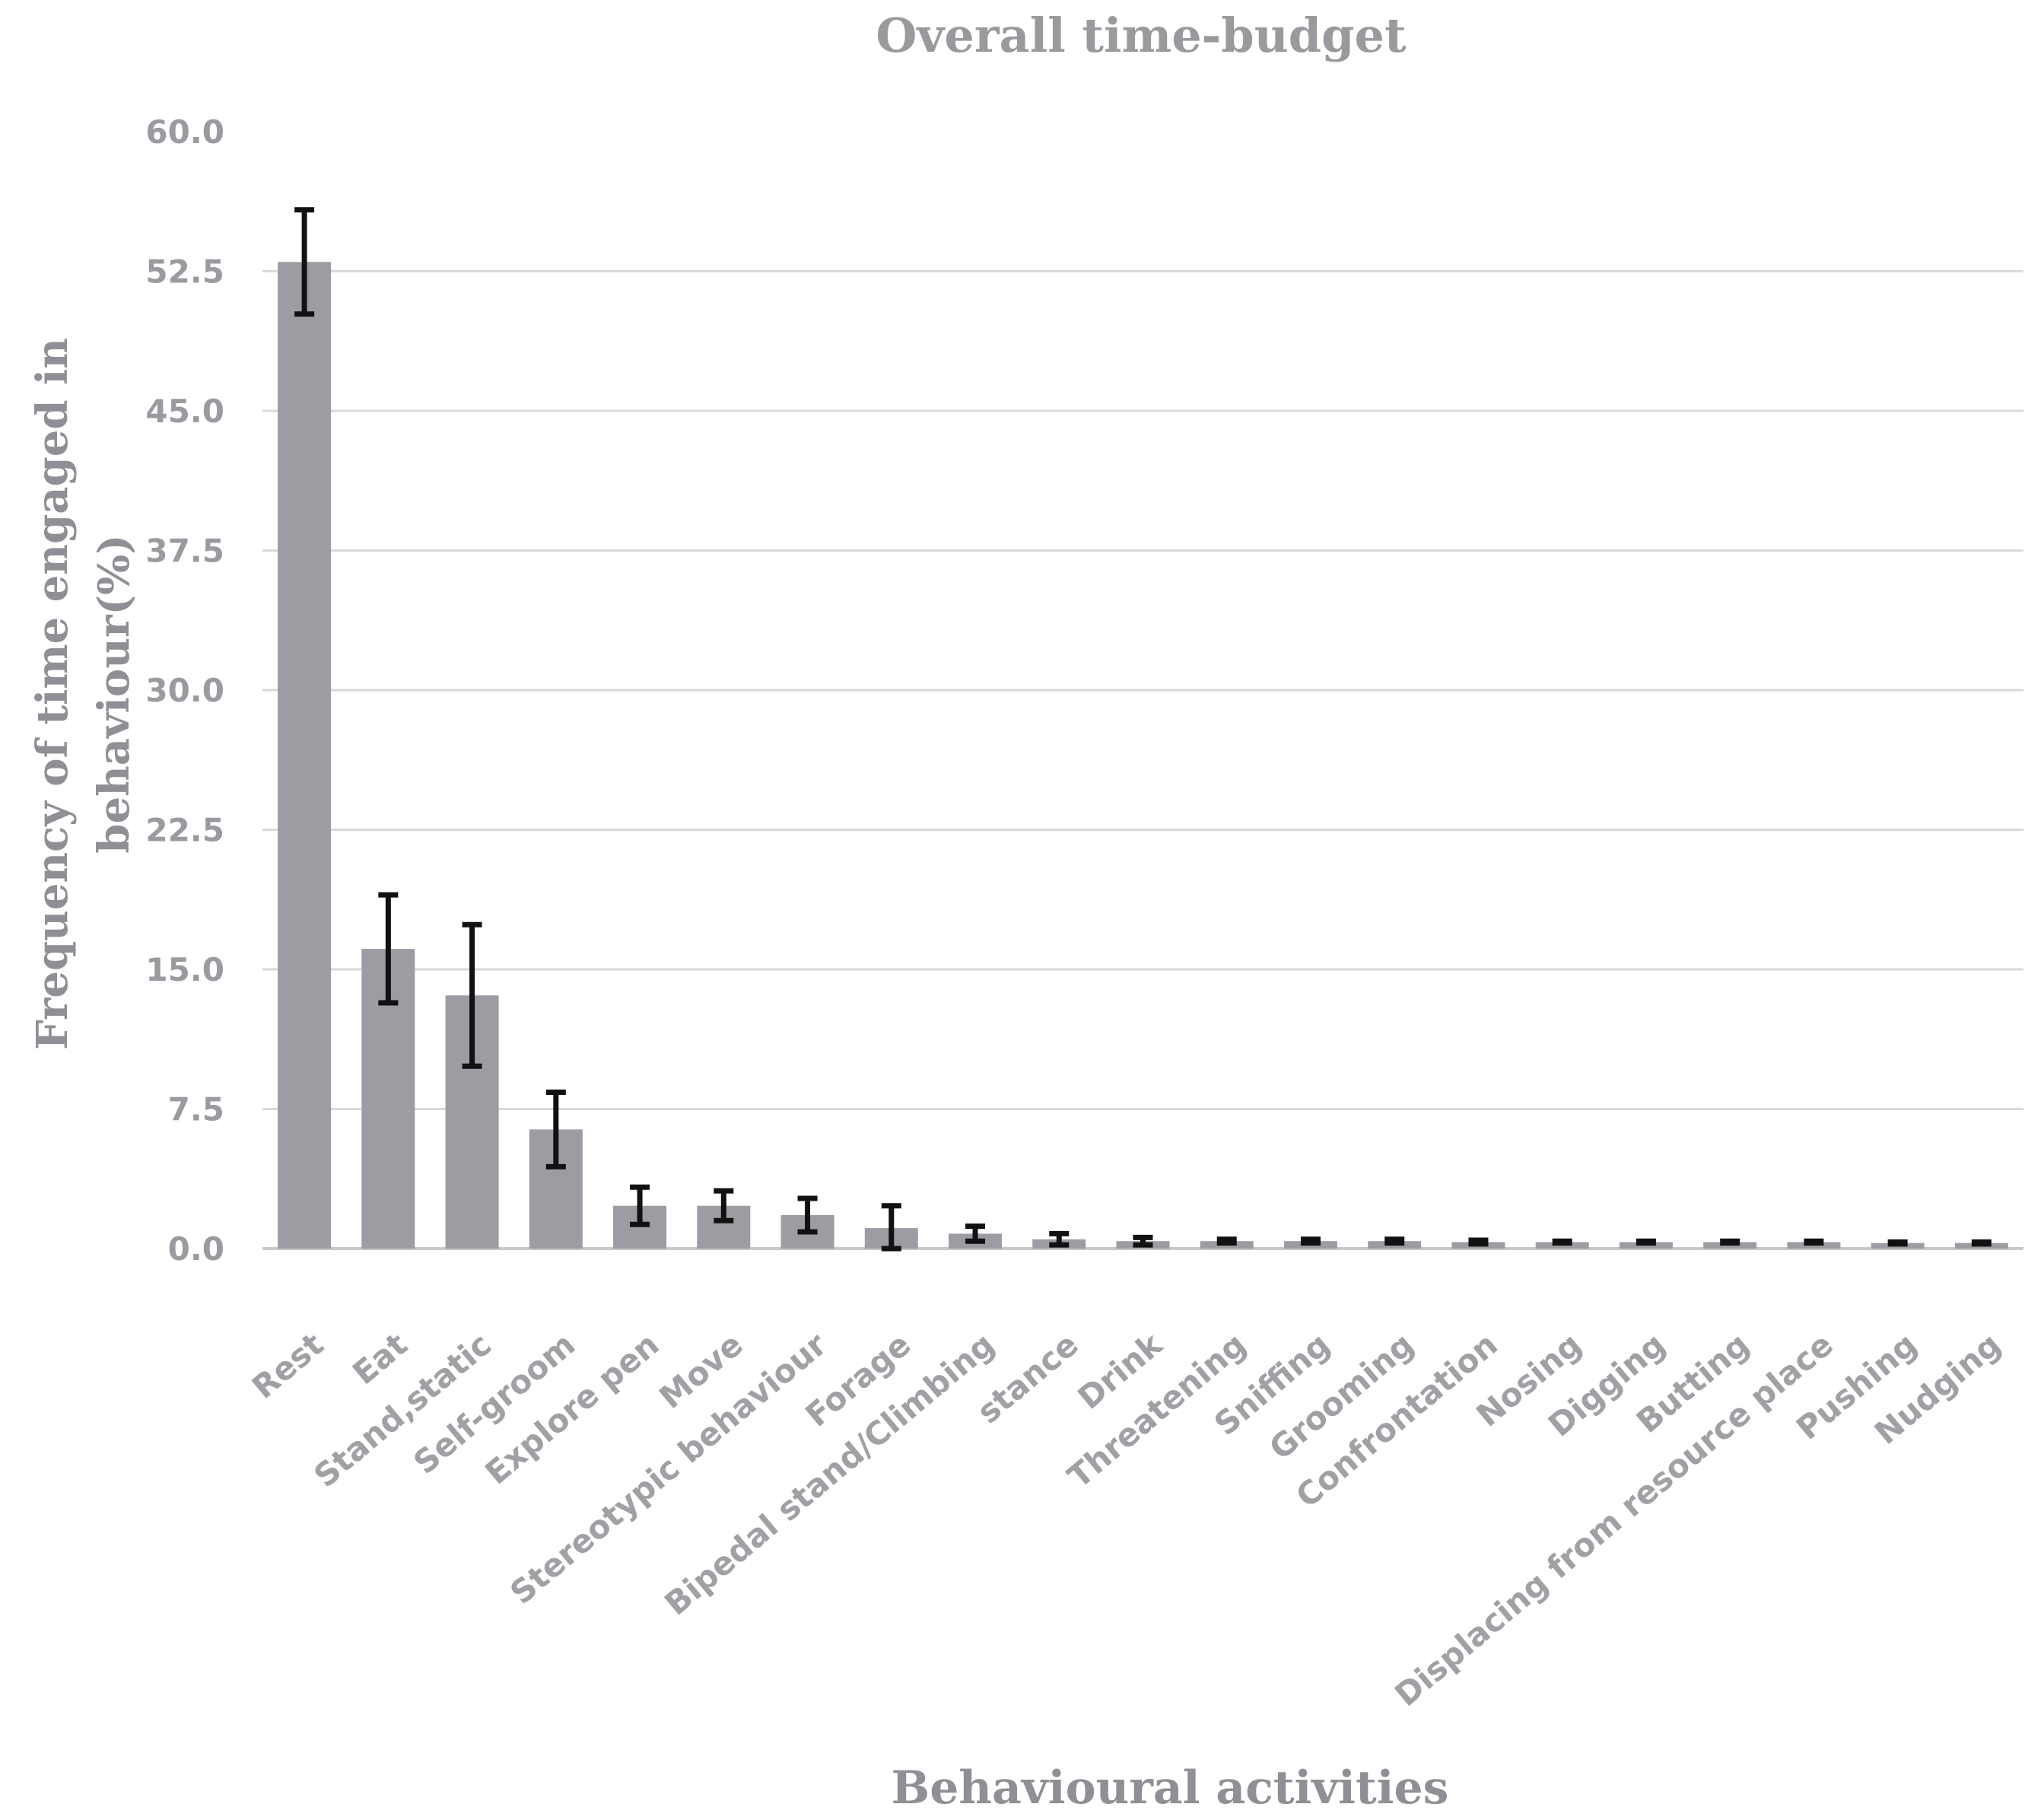  Describe the element at coordinates (184, 272) in the screenshot. I see `y-tick-label: 52.5` at that location.